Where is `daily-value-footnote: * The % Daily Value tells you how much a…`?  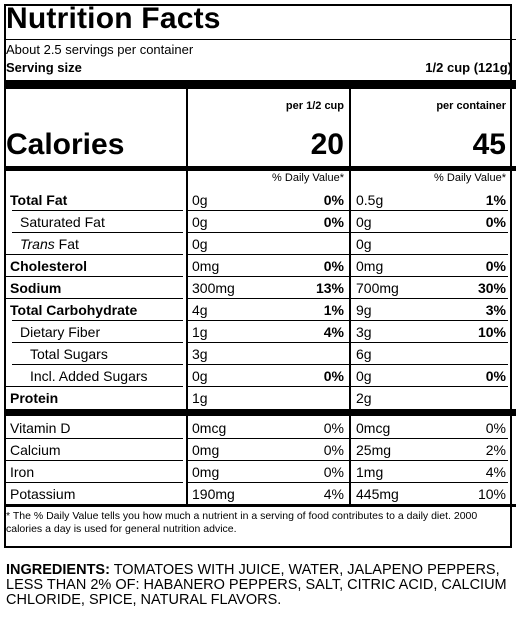 daily-value-footnote: * The % Daily Value tells you how much a… is located at coordinates (242, 522).